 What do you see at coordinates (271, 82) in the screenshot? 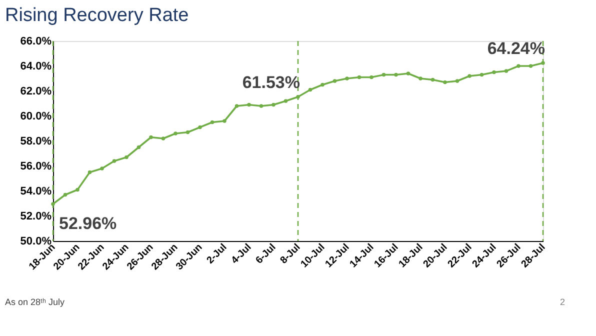
I see `annotation: 61.53%` at bounding box center [271, 82].